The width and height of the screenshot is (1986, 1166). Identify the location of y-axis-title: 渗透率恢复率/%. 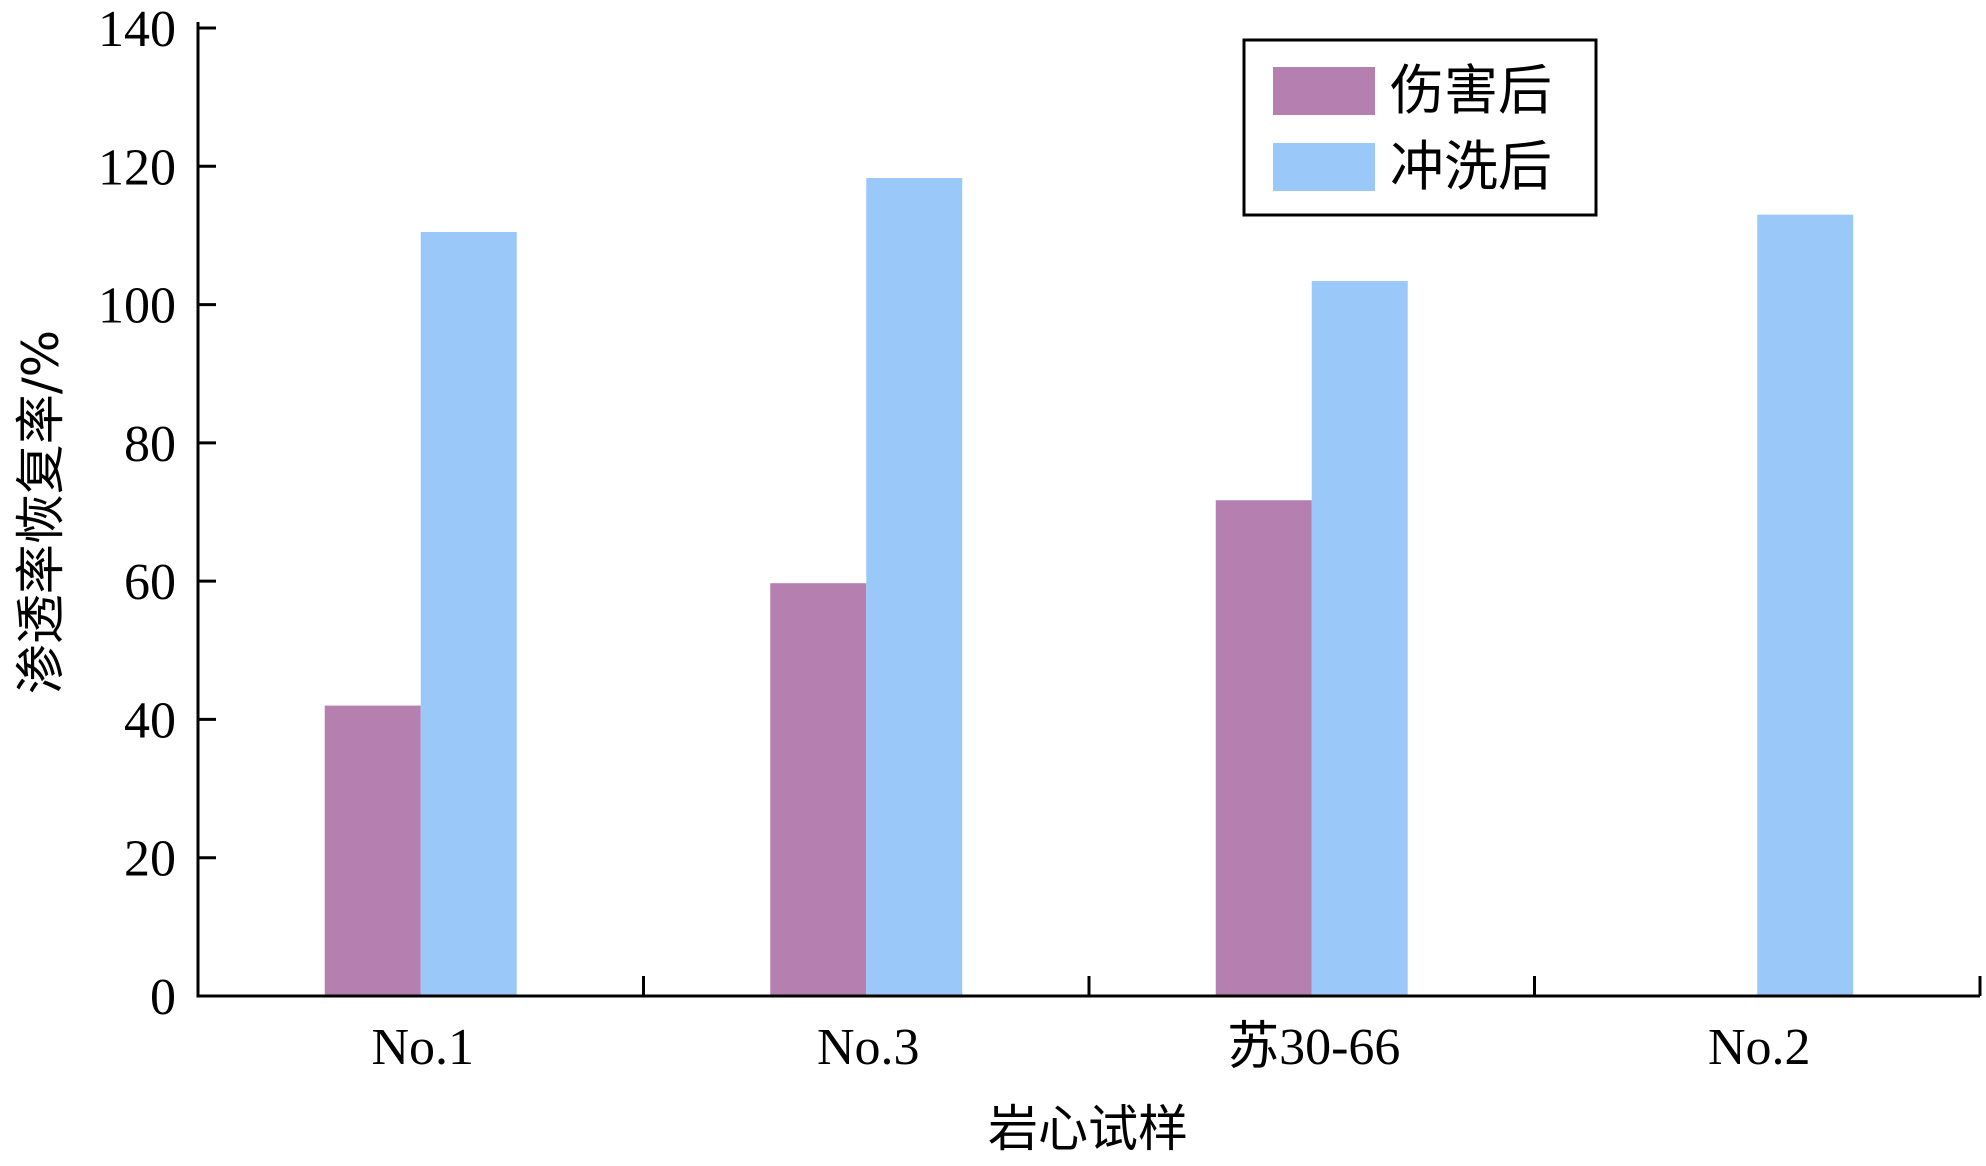
(41, 512).